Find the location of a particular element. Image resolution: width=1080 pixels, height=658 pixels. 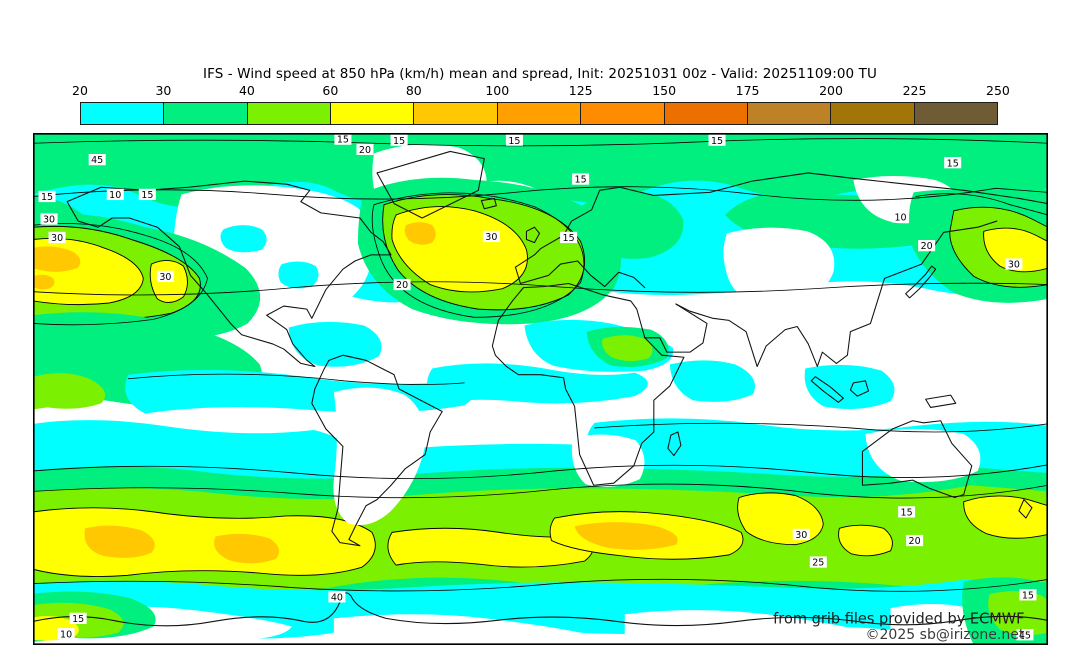

colorbar-tick: 250 is located at coordinates (998, 90).